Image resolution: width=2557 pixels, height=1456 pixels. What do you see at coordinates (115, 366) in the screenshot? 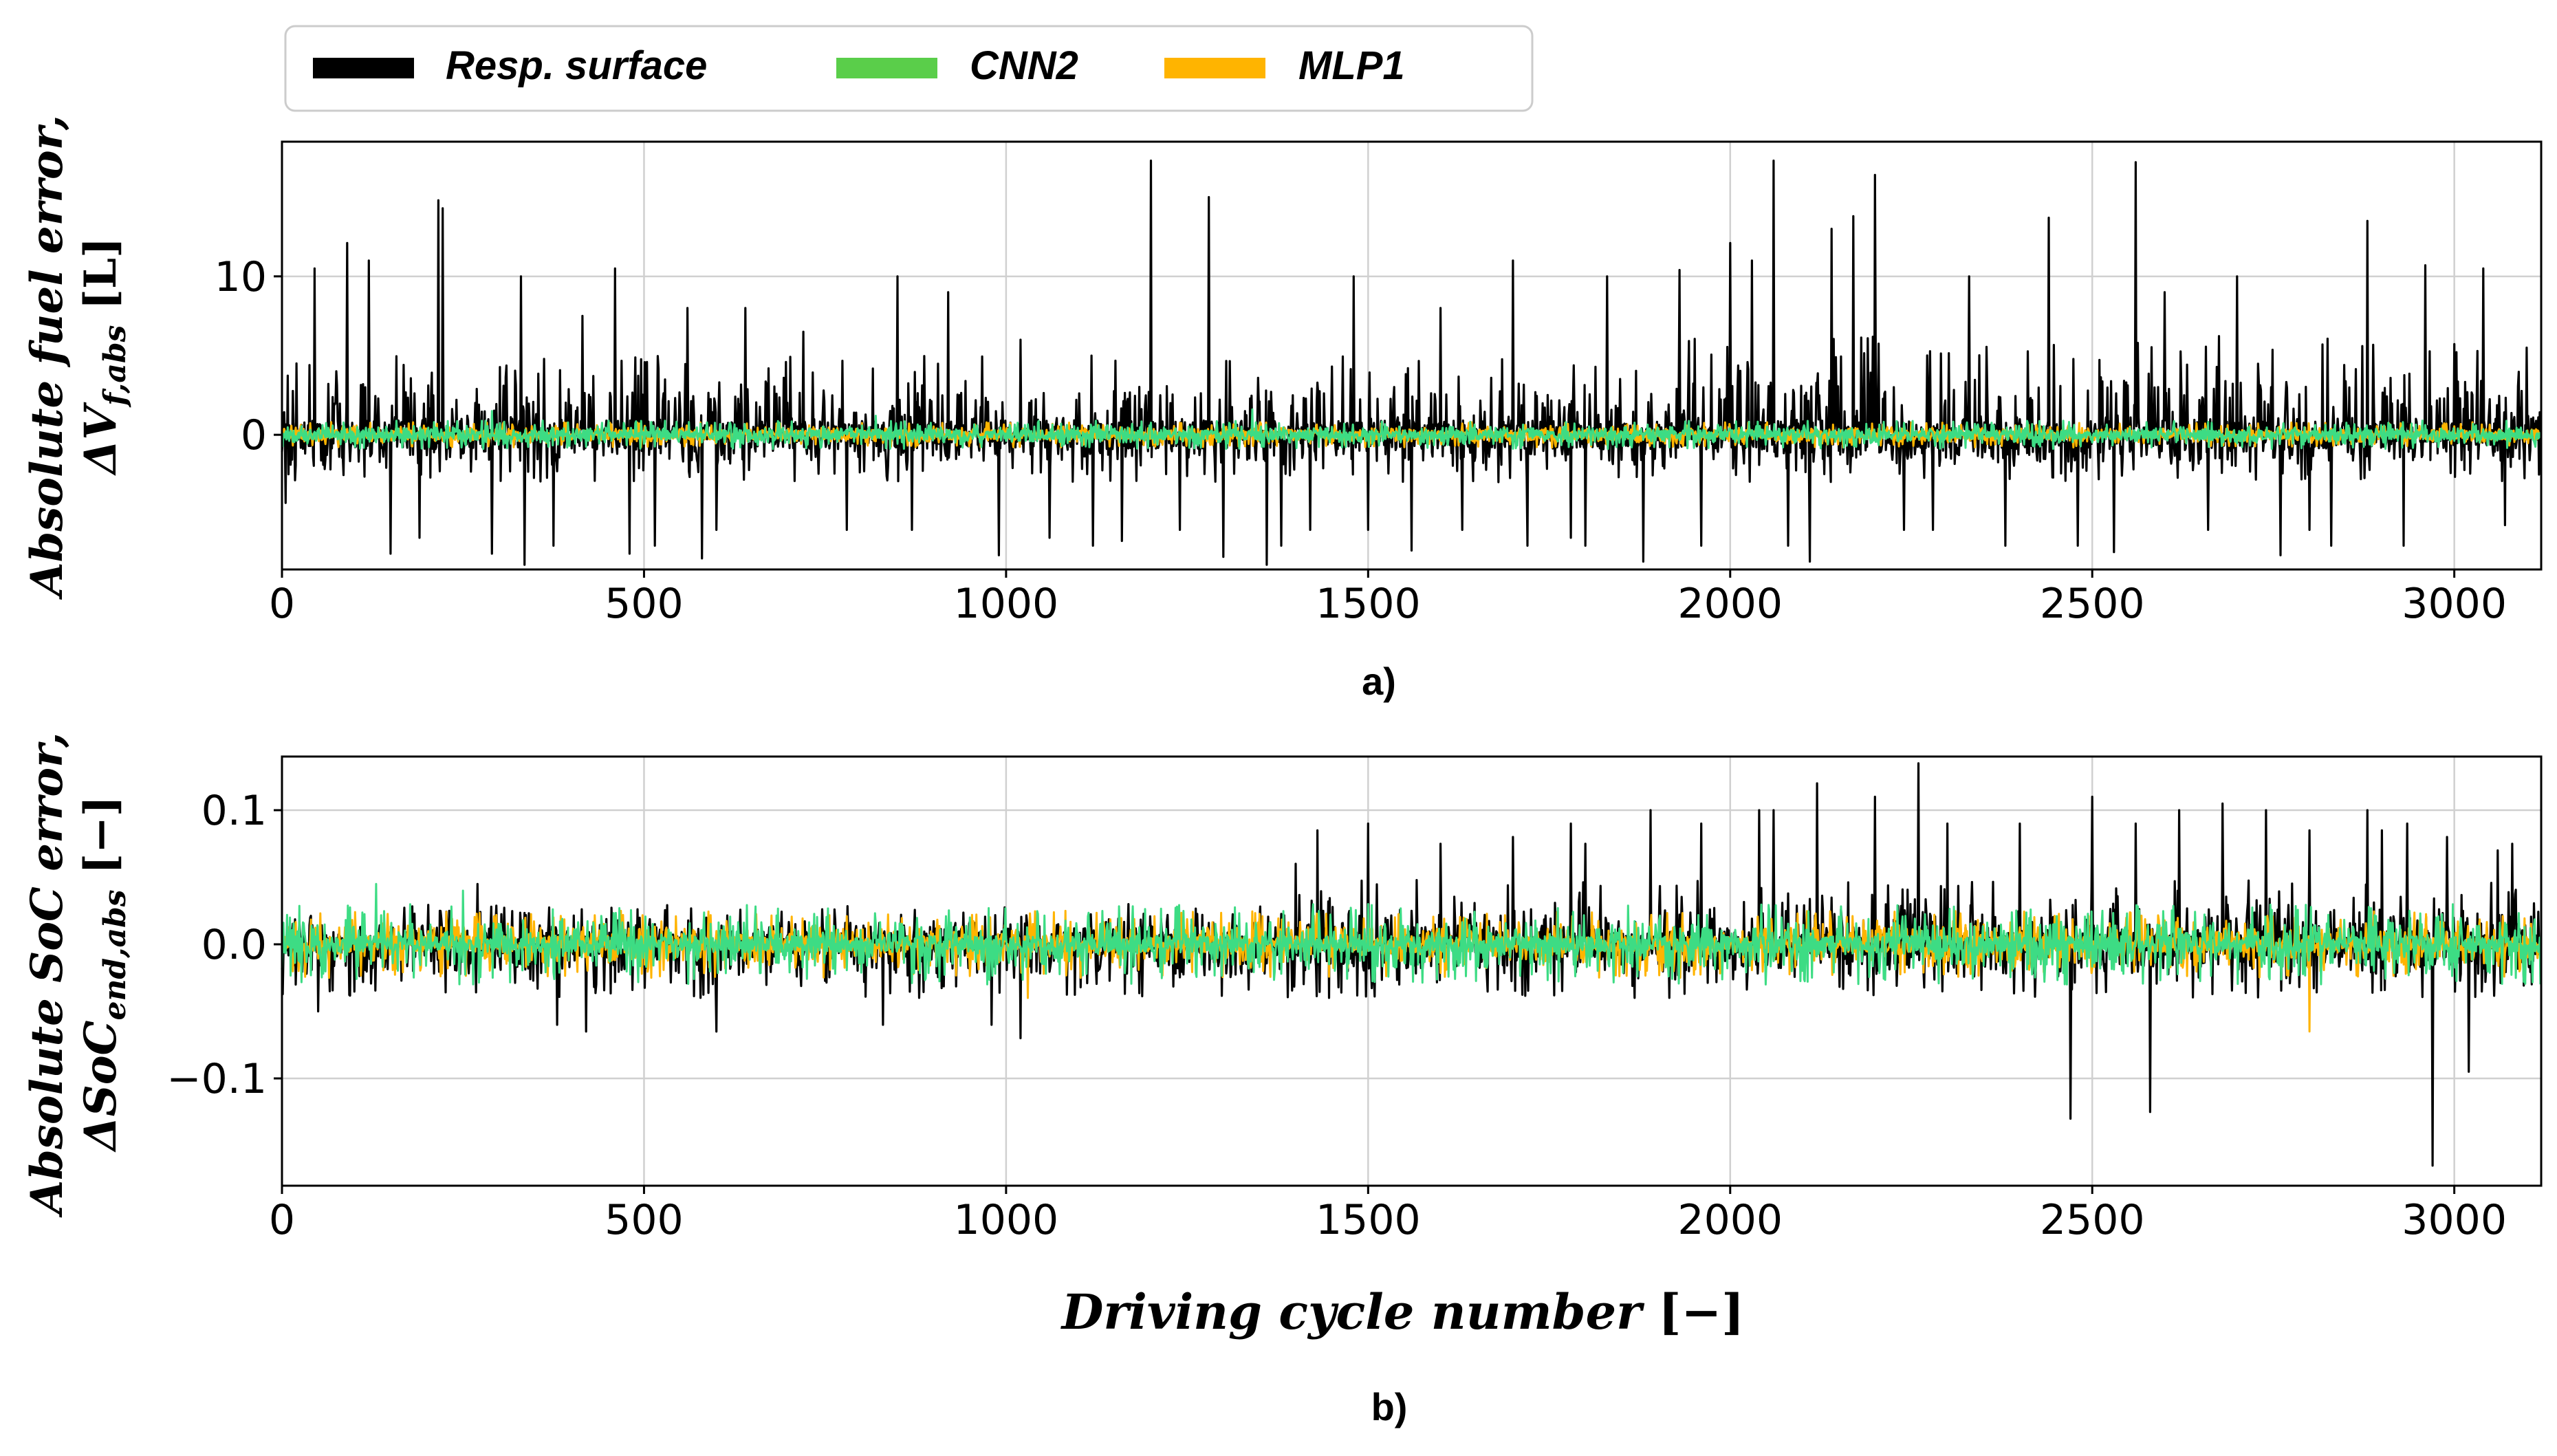
I see `ylabel-a-sub: f,abs` at bounding box center [115, 366].